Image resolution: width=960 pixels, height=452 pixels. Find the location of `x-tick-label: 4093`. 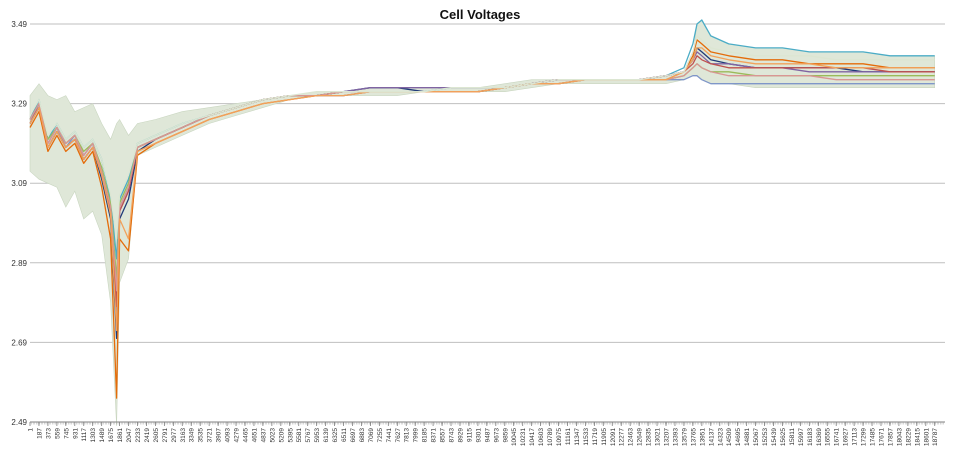

x-tick-label: 4093 is located at coordinates (228, 435).